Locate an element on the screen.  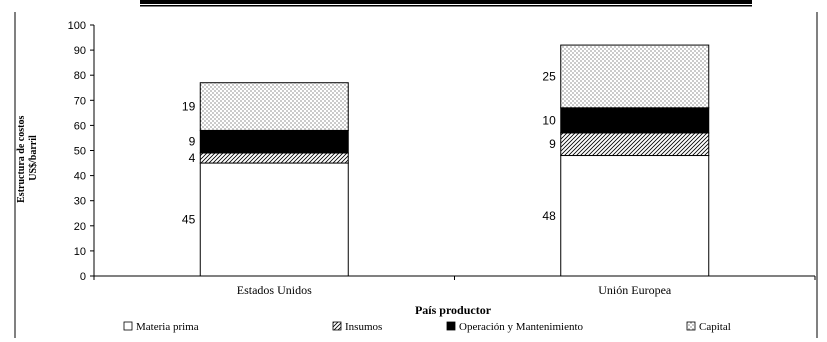
segment-value-label: 25 is located at coordinates (549, 76).